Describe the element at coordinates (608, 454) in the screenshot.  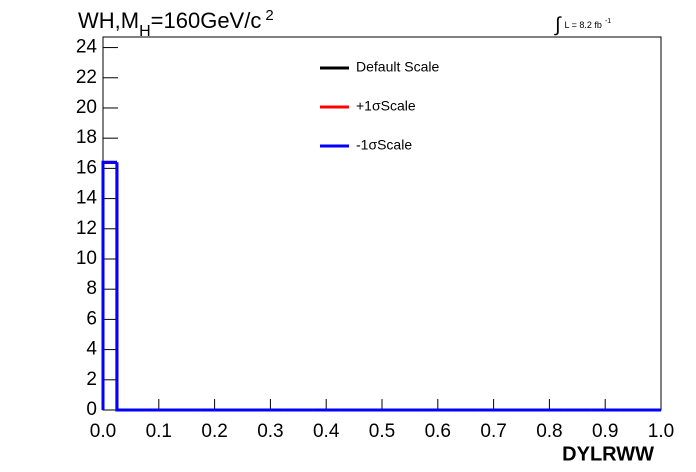
I see `x-axis-label: DYLRWW` at that location.